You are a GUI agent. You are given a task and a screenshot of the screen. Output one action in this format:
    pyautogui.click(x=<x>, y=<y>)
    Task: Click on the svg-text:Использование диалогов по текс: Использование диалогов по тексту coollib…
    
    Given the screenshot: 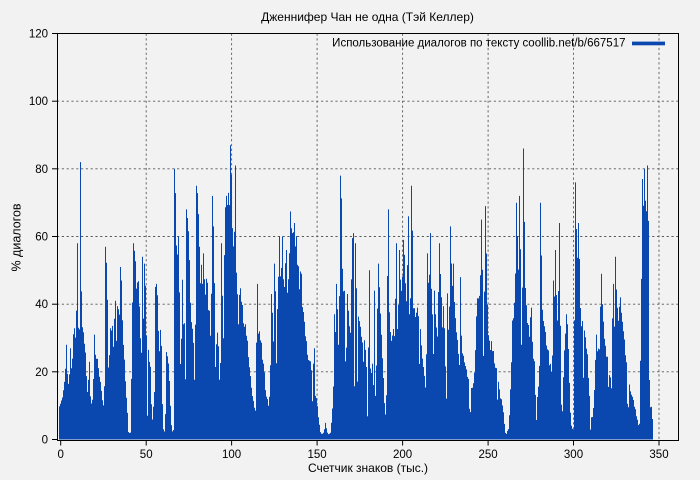 What is the action you would take?
    pyautogui.click(x=478, y=44)
    